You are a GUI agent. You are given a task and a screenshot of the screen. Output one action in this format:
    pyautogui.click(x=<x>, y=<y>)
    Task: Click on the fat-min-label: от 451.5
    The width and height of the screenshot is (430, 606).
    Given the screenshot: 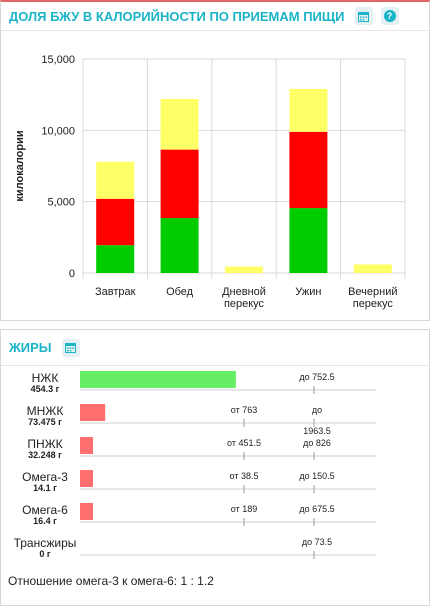 What is the action you would take?
    pyautogui.click(x=244, y=443)
    